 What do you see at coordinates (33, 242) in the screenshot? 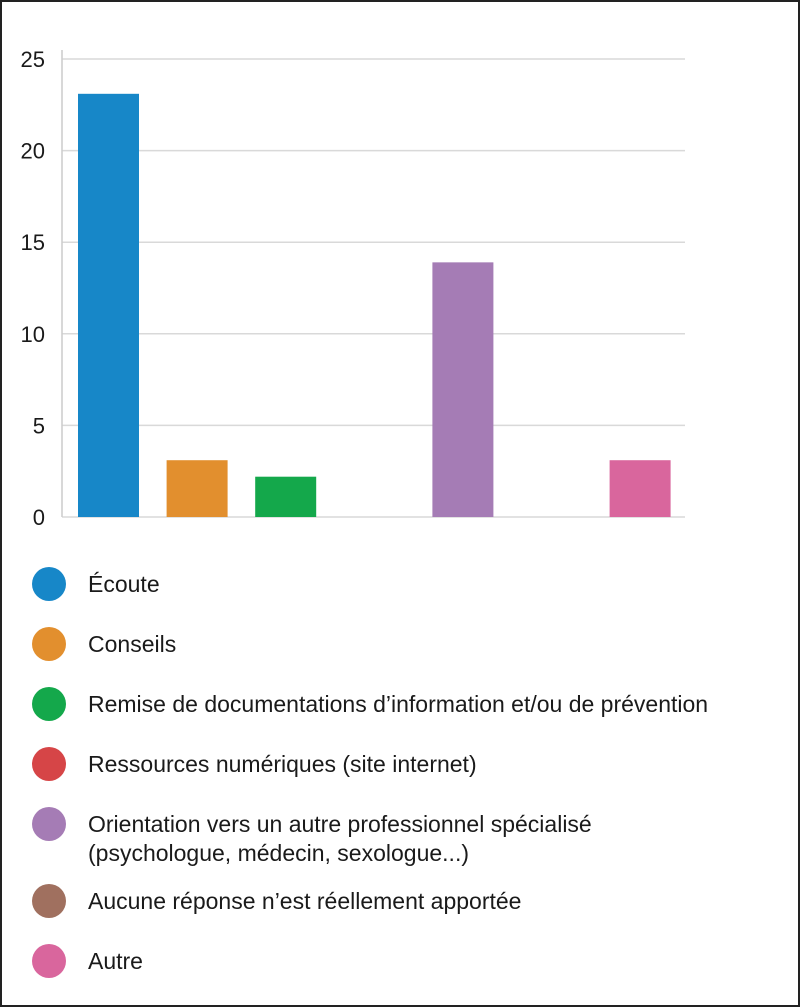
I see `y-tick-label: 15` at bounding box center [33, 242].